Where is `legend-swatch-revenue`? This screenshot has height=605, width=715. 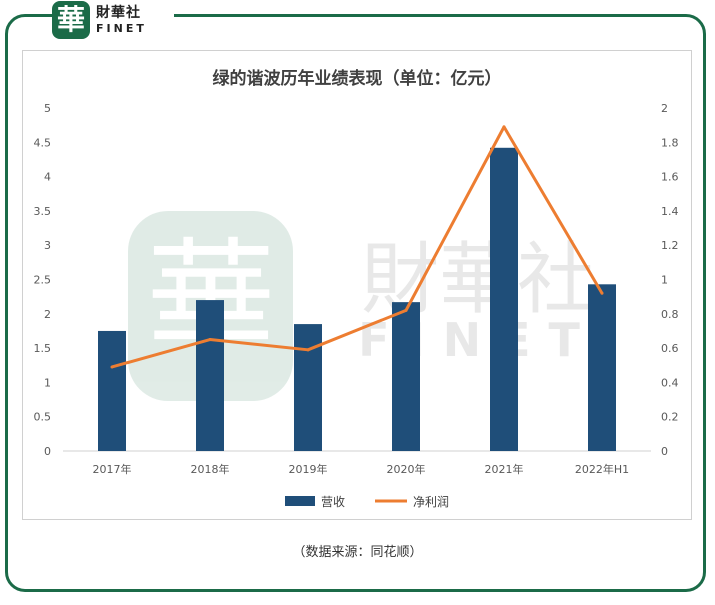
legend-swatch-revenue is located at coordinates (300, 501).